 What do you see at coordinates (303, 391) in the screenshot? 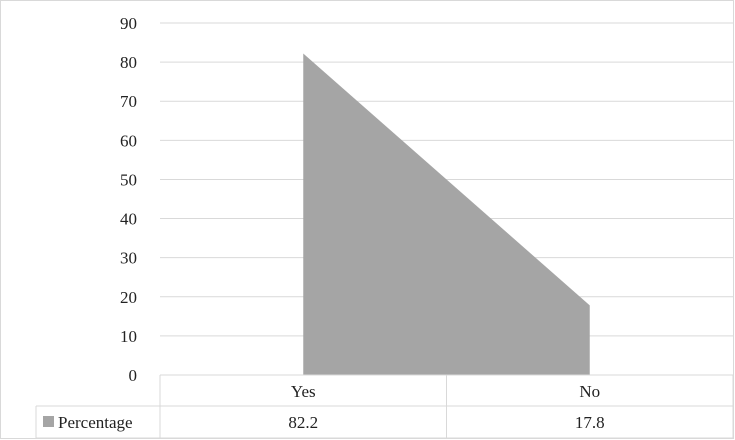
I see `category-label-yes: Yes` at bounding box center [303, 391].